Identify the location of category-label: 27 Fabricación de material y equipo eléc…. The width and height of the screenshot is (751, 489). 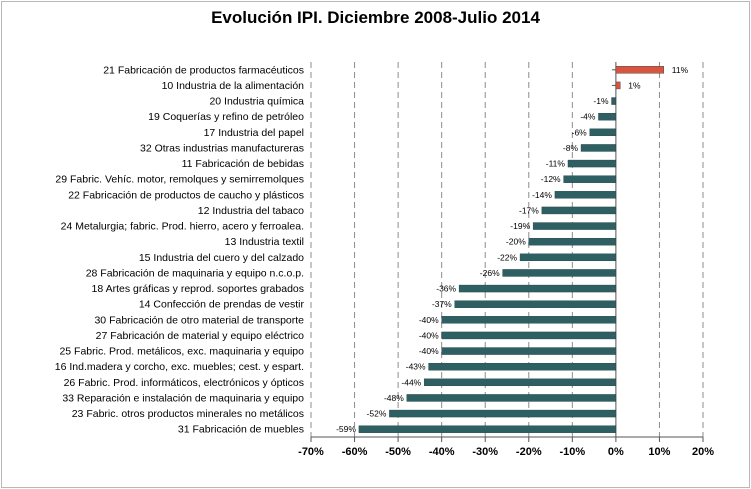
(200, 336).